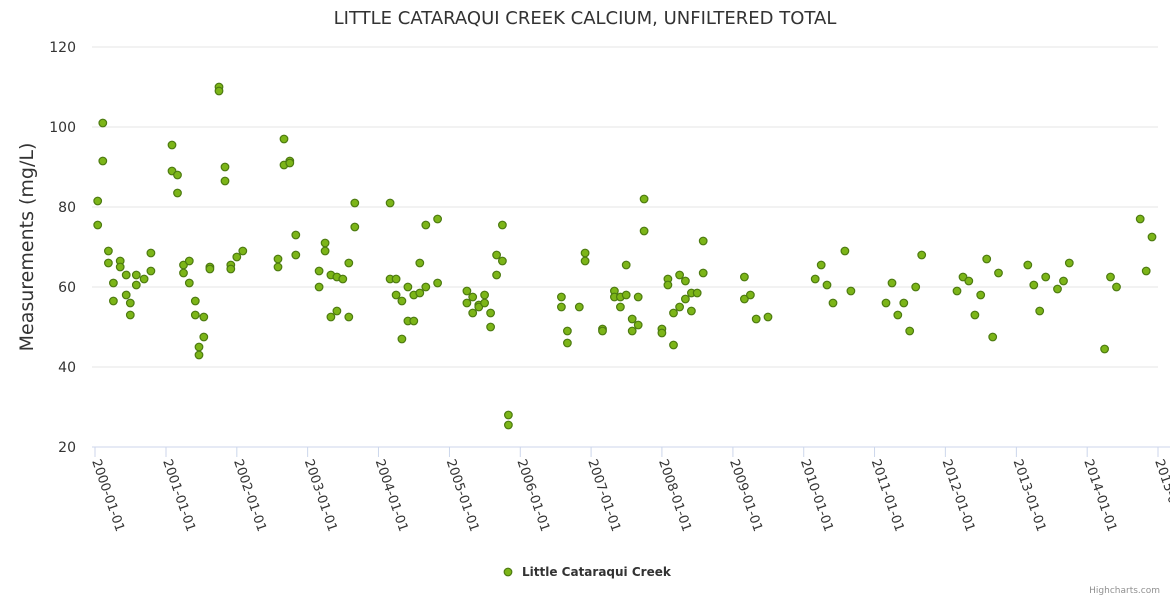 This screenshot has height=600, width=1170. What do you see at coordinates (597, 572) in the screenshot?
I see `legend-item-little-cataraqui-creek: Little Cataraqui Creek` at bounding box center [597, 572].